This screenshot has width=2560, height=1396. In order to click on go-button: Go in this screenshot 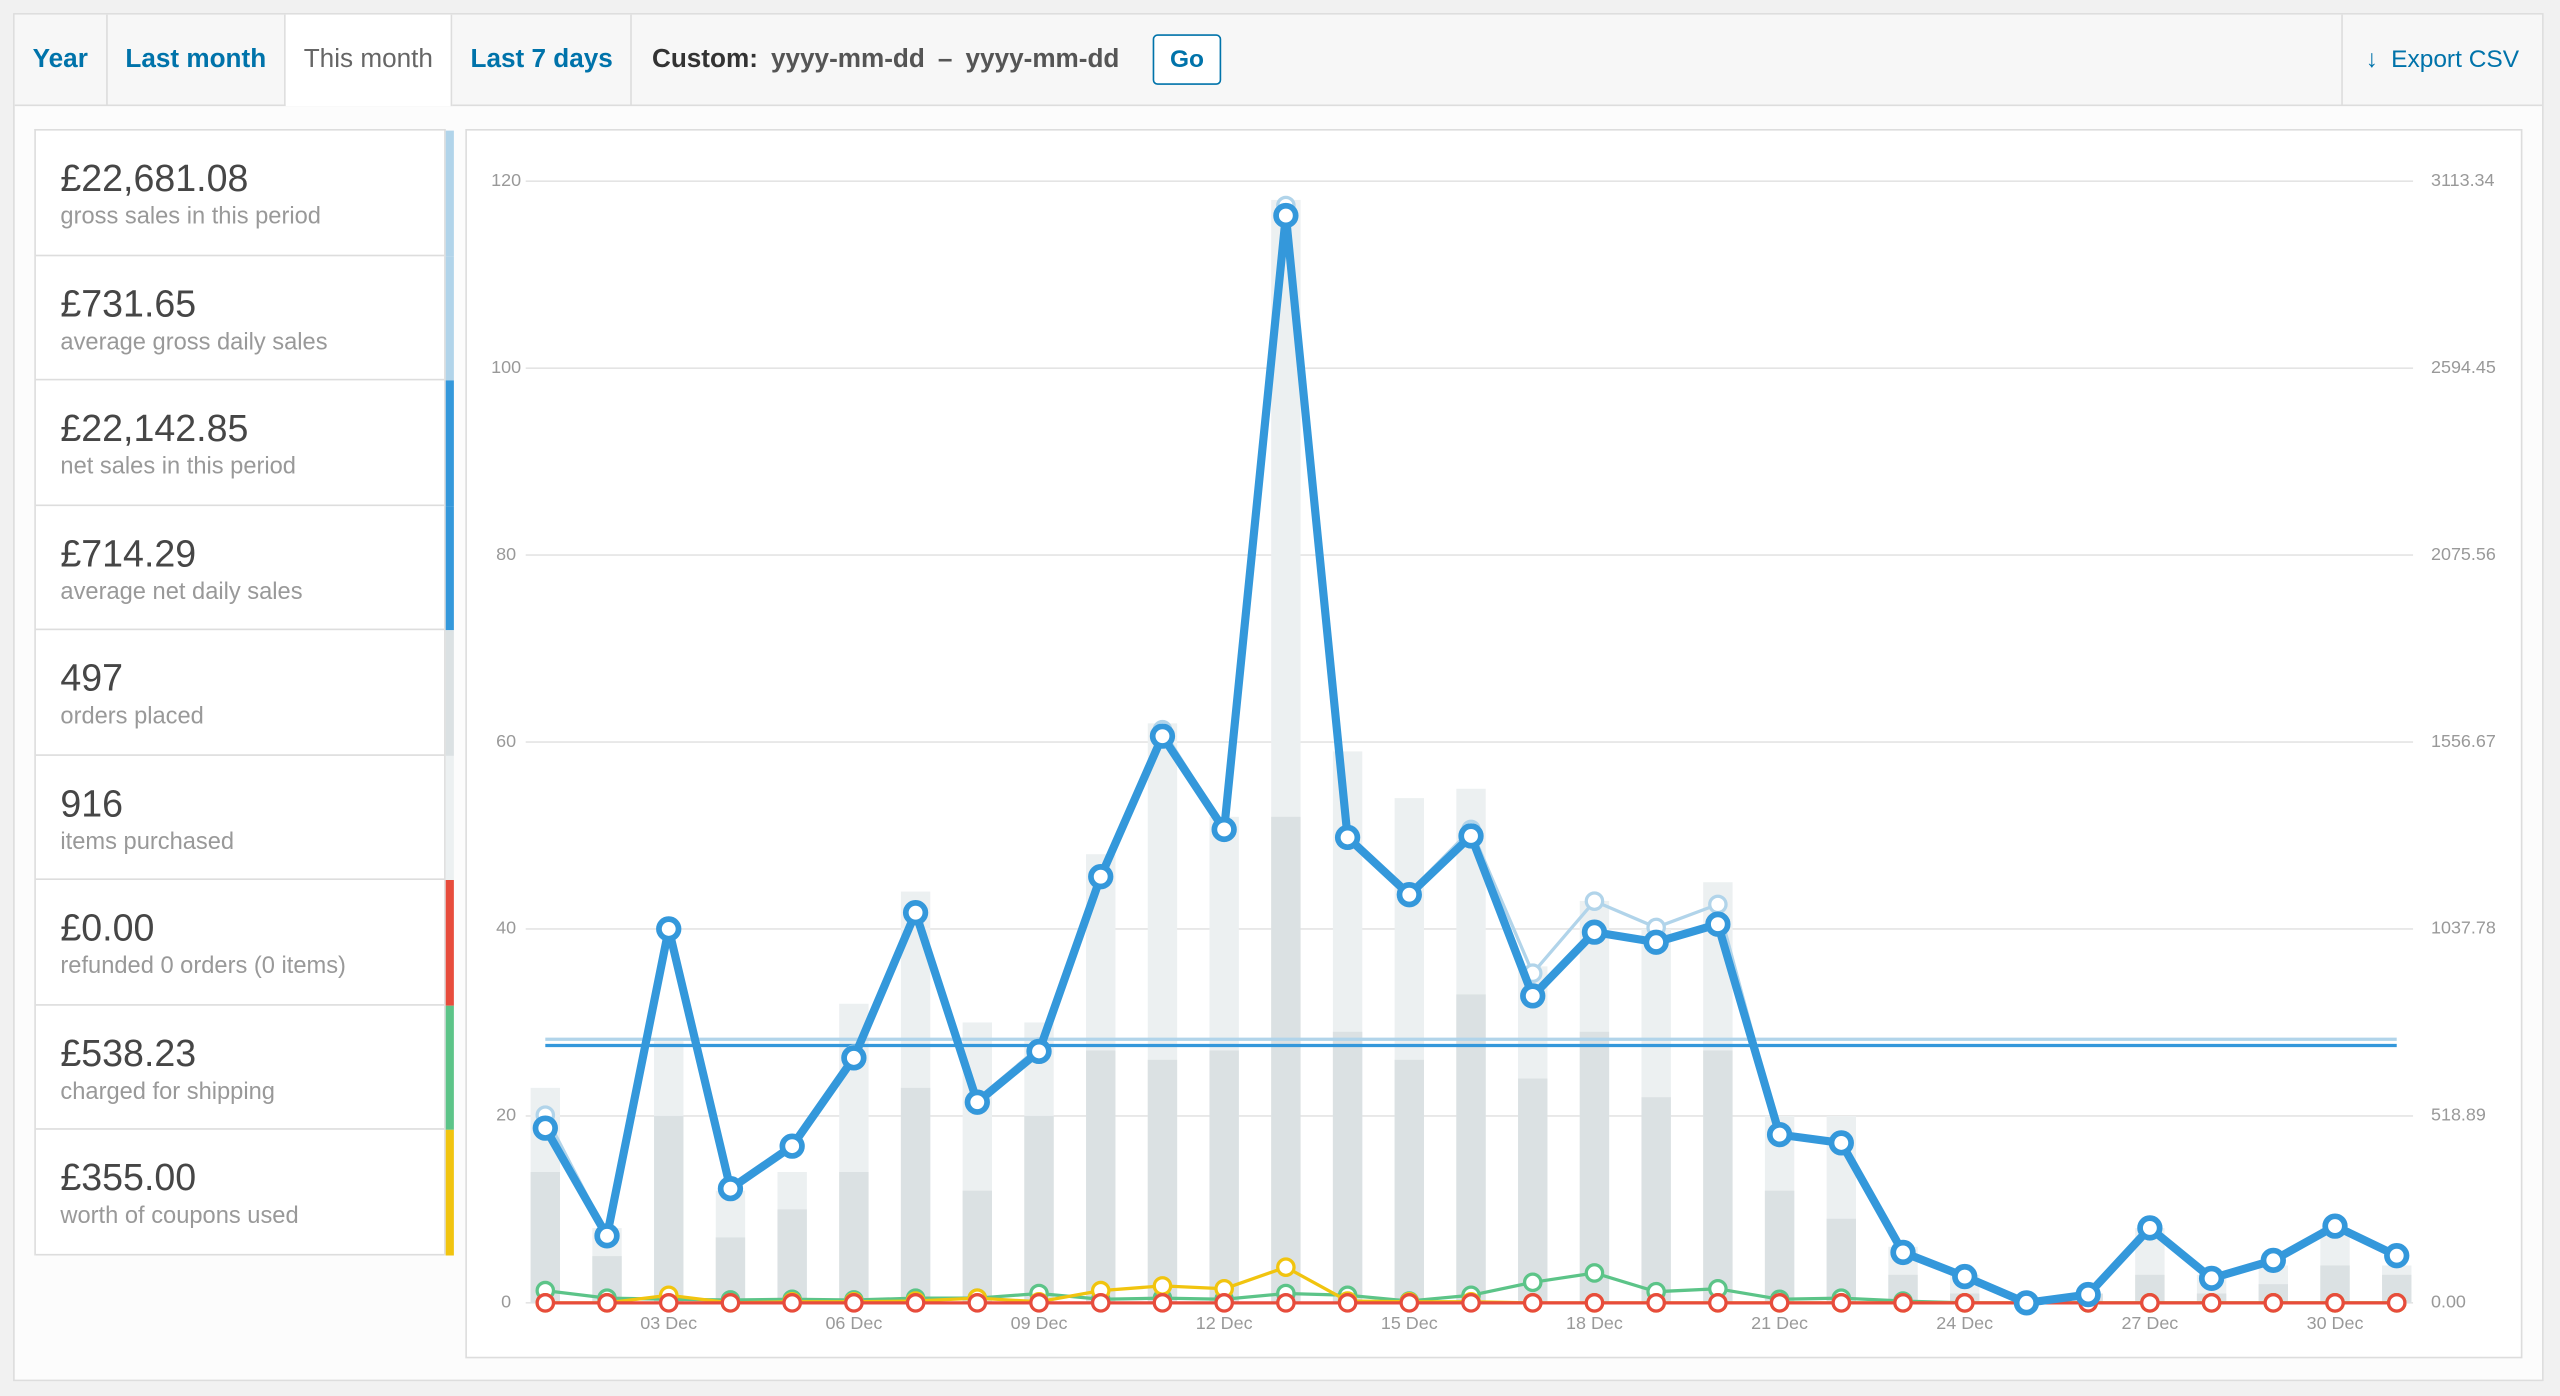, I will do `click(1187, 59)`.